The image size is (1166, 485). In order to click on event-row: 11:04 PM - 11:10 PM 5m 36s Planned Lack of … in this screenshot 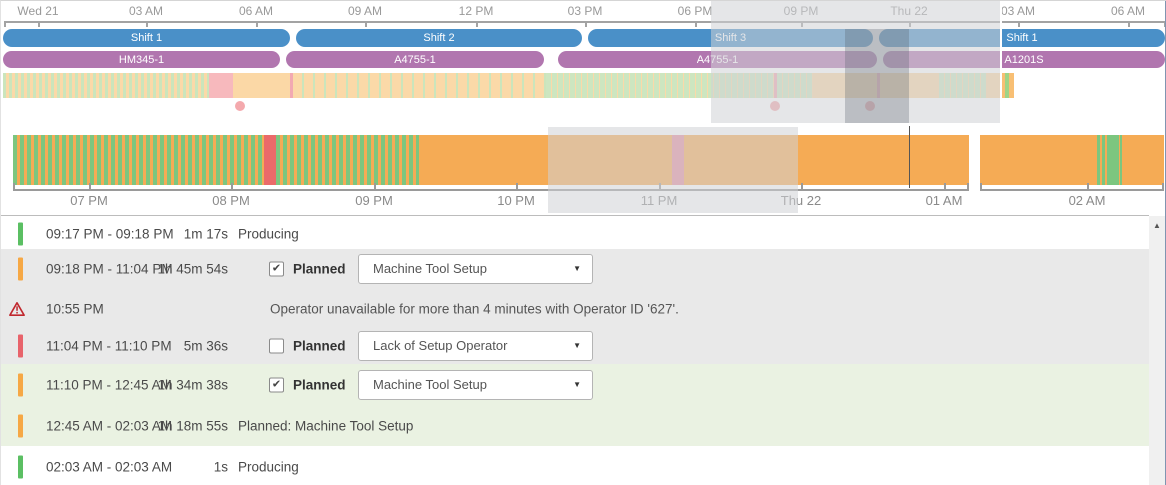, I will do `click(575, 346)`.